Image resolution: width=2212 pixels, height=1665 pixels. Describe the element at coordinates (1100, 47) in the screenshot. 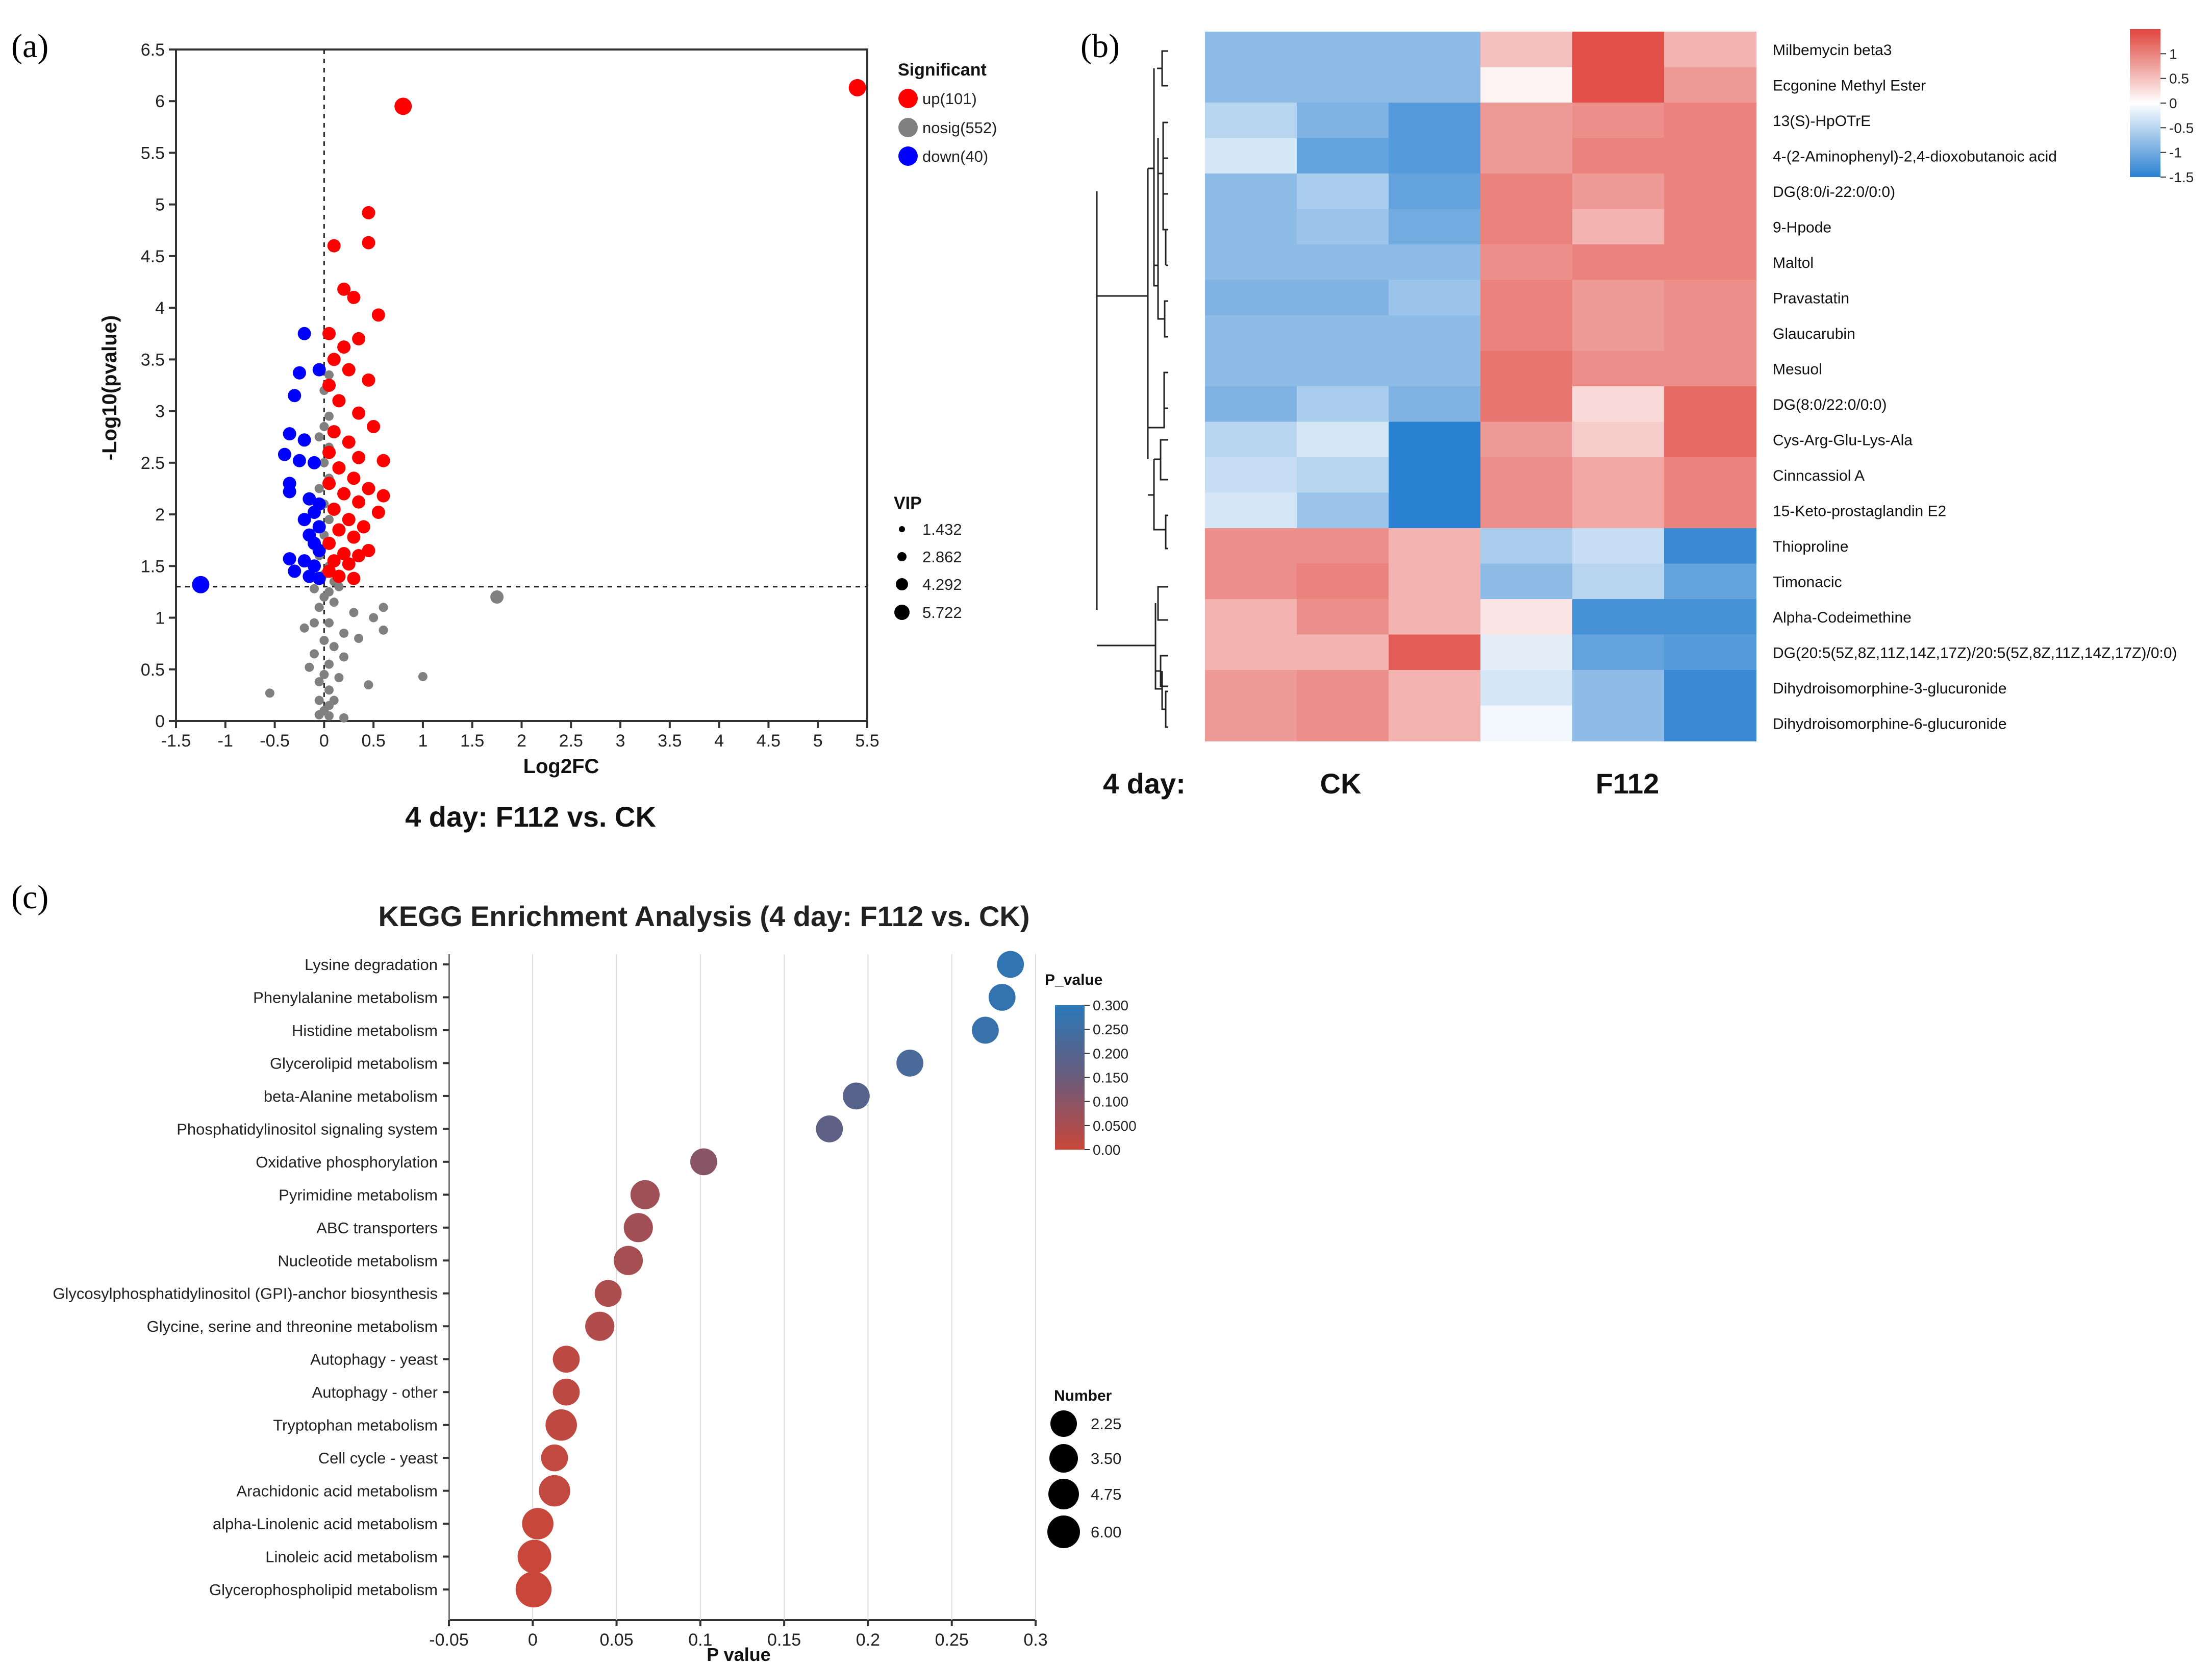

I see `panel-b-label: (b)` at that location.